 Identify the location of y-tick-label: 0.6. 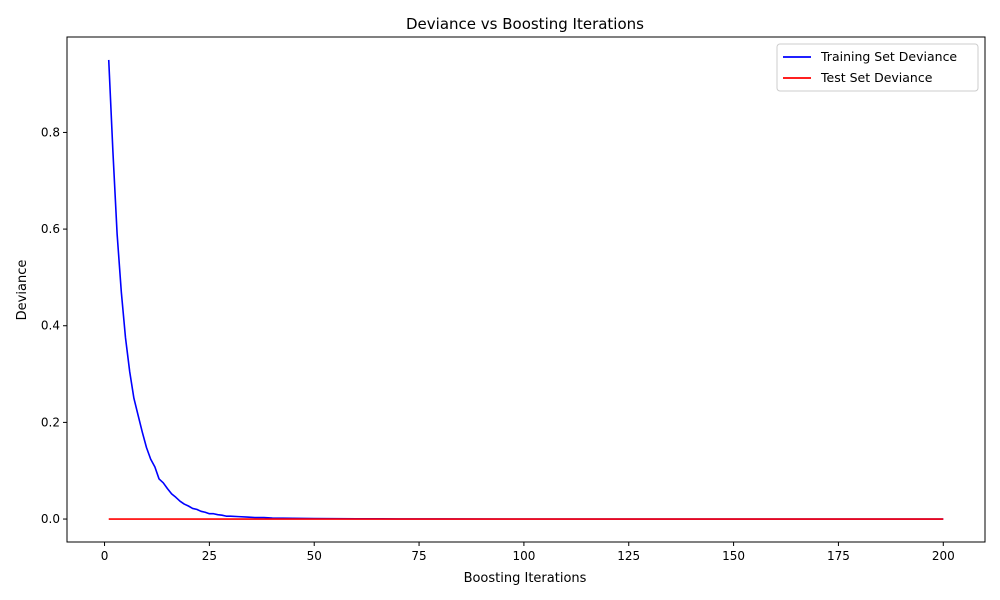
(50, 229).